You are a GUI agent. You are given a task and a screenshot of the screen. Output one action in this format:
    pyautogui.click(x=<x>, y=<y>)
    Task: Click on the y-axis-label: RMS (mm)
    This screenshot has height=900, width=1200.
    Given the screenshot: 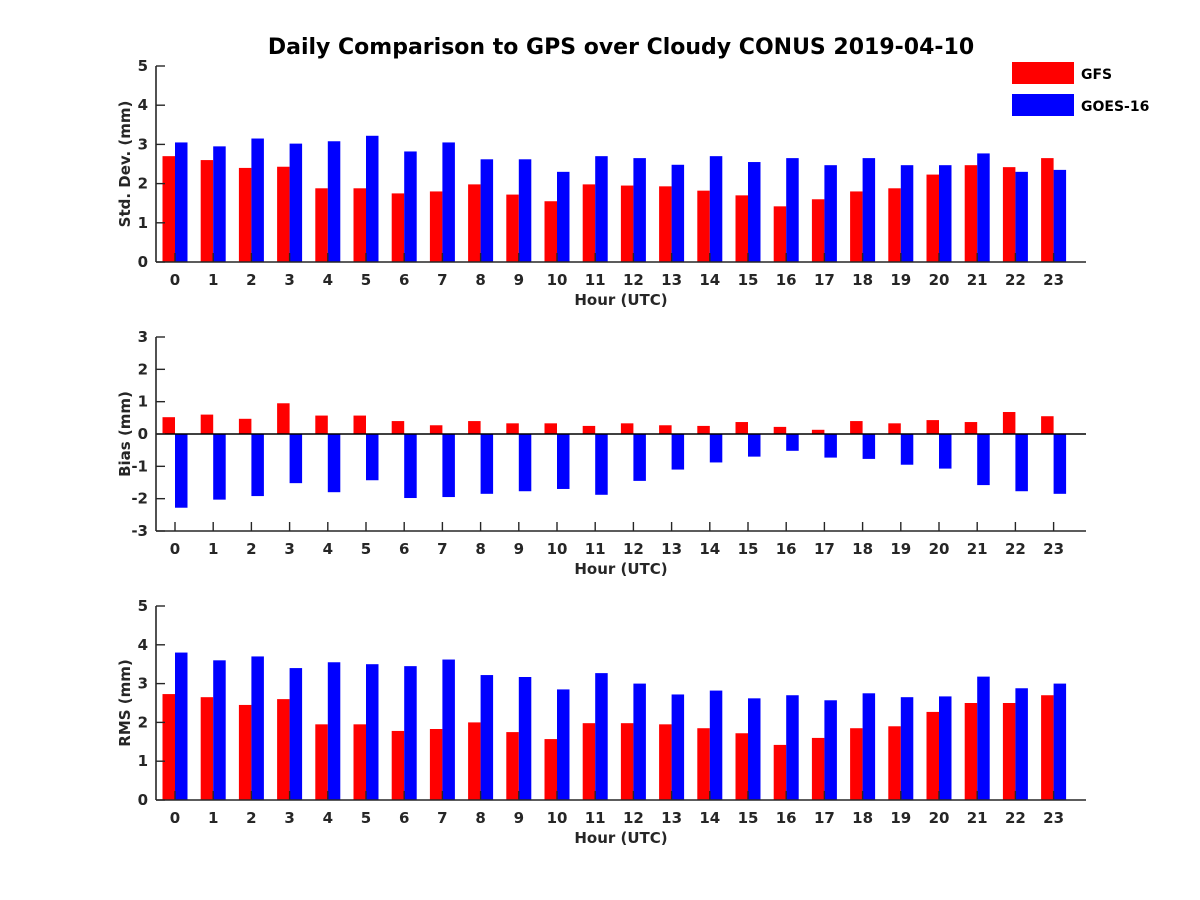 What is the action you would take?
    pyautogui.click(x=125, y=702)
    